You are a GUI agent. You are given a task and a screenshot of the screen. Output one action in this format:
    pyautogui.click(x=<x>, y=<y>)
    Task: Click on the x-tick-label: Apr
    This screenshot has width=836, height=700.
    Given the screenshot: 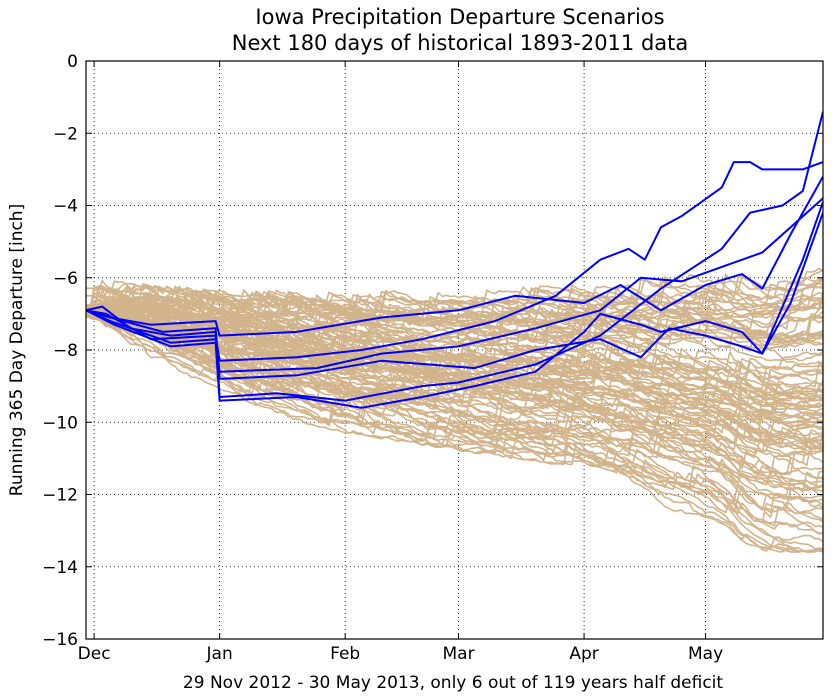 What is the action you would take?
    pyautogui.click(x=583, y=654)
    